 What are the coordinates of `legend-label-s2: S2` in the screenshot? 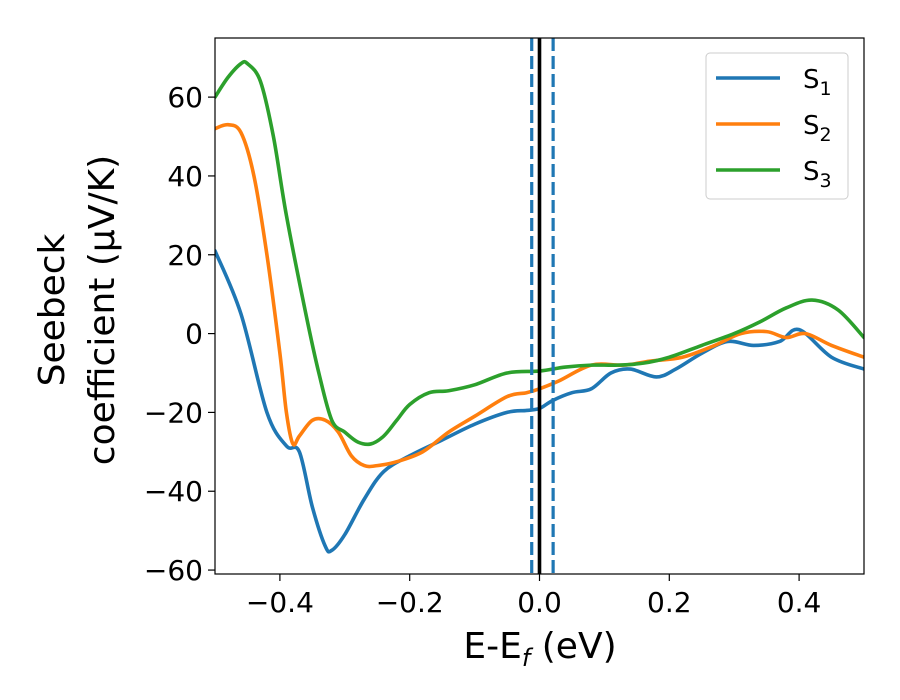 It's located at (817, 128).